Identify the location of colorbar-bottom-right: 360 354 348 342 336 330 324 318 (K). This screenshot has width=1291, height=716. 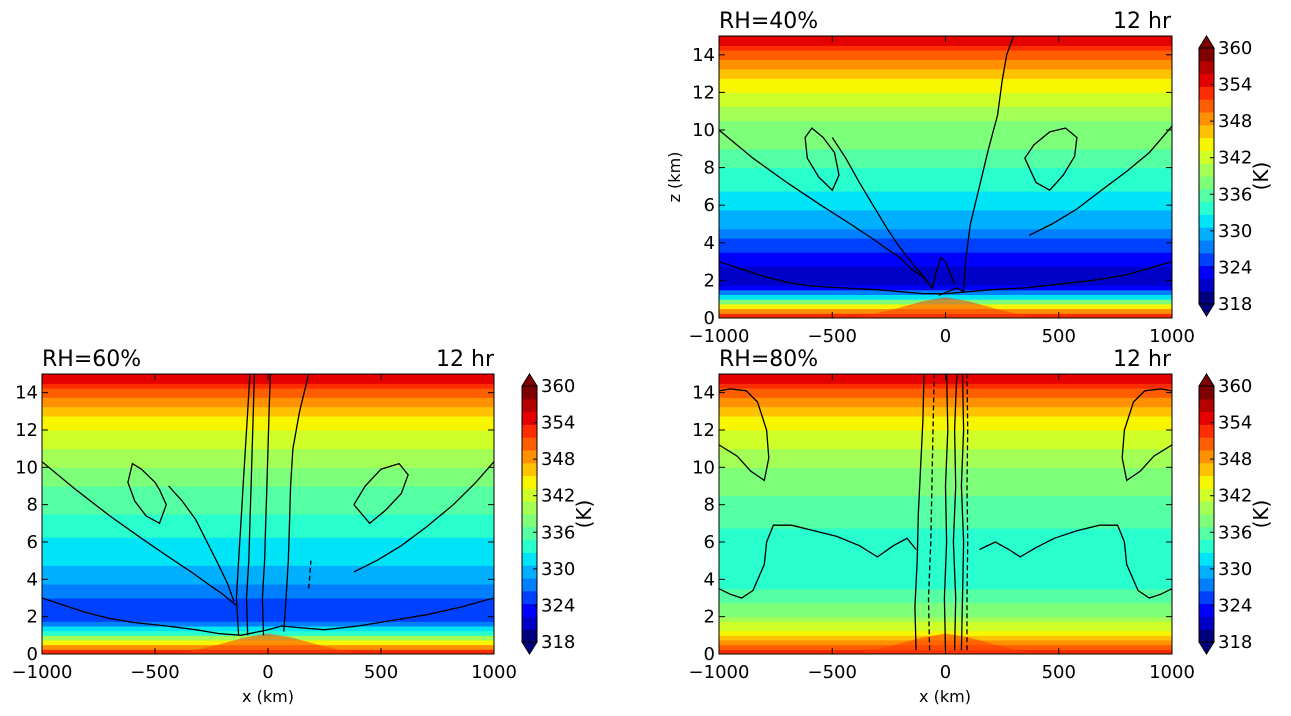
(1235, 514).